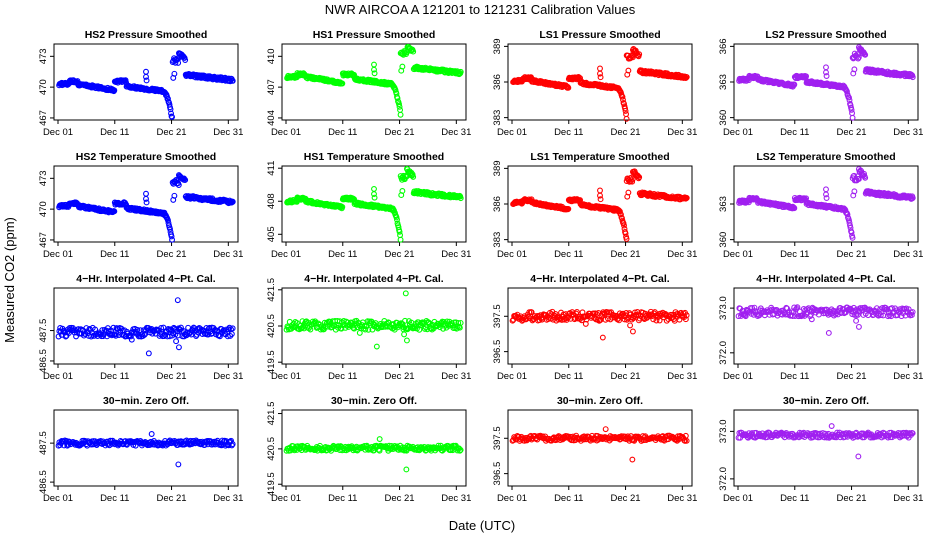 The image size is (936, 540). I want to click on y-tick-label: 486.5, so click(43, 482).